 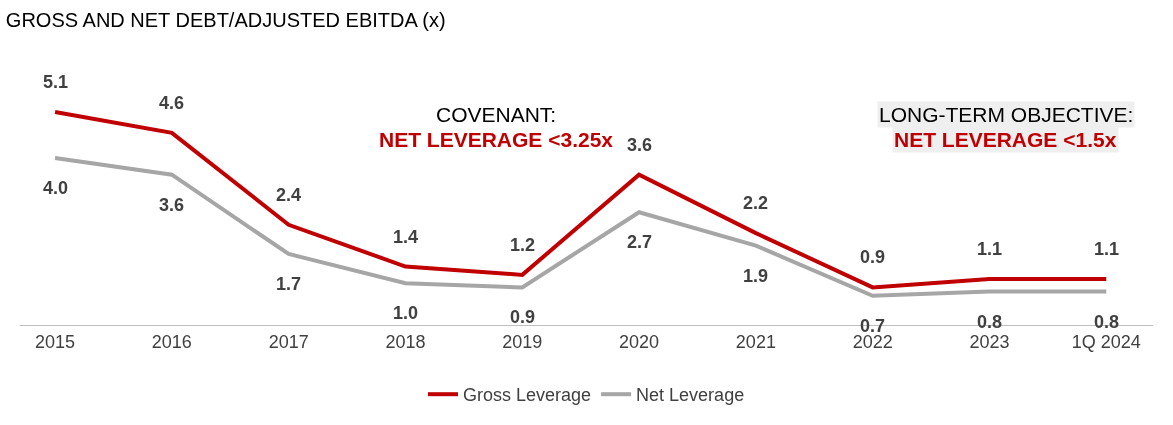 What do you see at coordinates (289, 195) in the screenshot?
I see `data-label: 2.4` at bounding box center [289, 195].